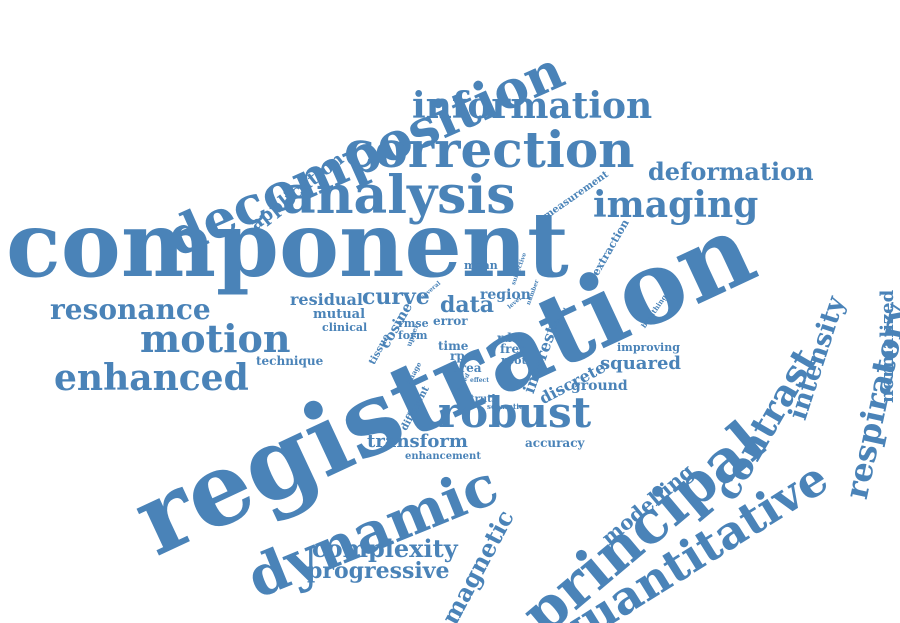  I want to click on word-root: root, so click(514, 360).